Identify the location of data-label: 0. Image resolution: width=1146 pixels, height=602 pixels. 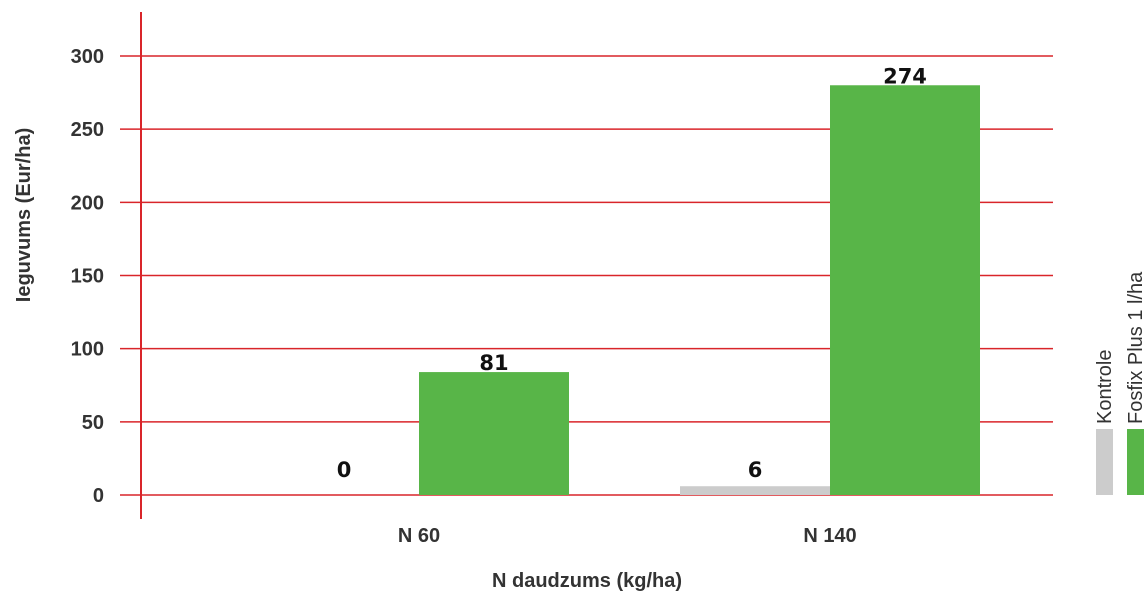
(344, 470).